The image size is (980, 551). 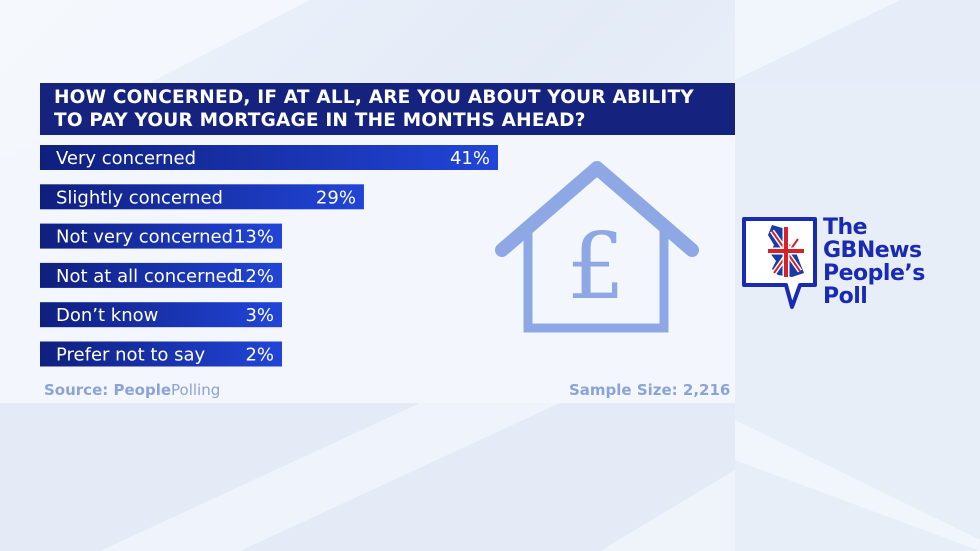 What do you see at coordinates (470, 158) in the screenshot?
I see `value-label-0: 41%` at bounding box center [470, 158].